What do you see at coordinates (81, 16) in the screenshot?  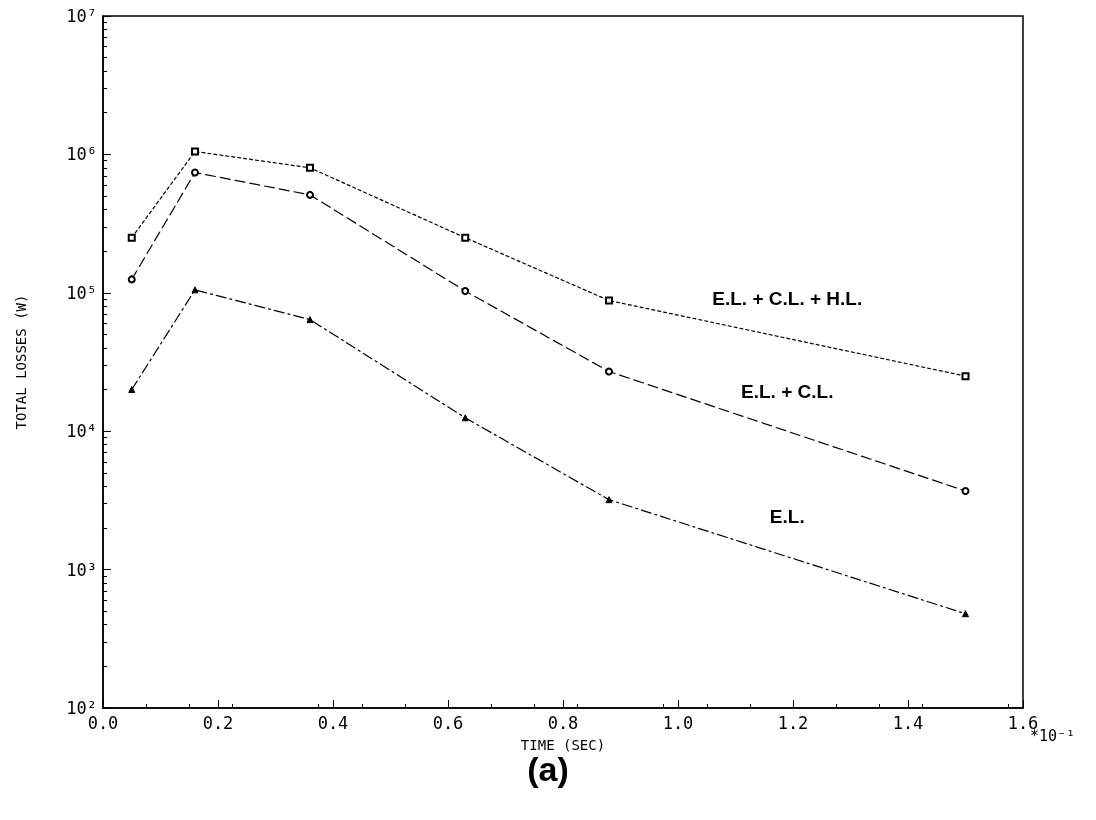 I see `y-tick-label: 10⁷` at bounding box center [81, 16].